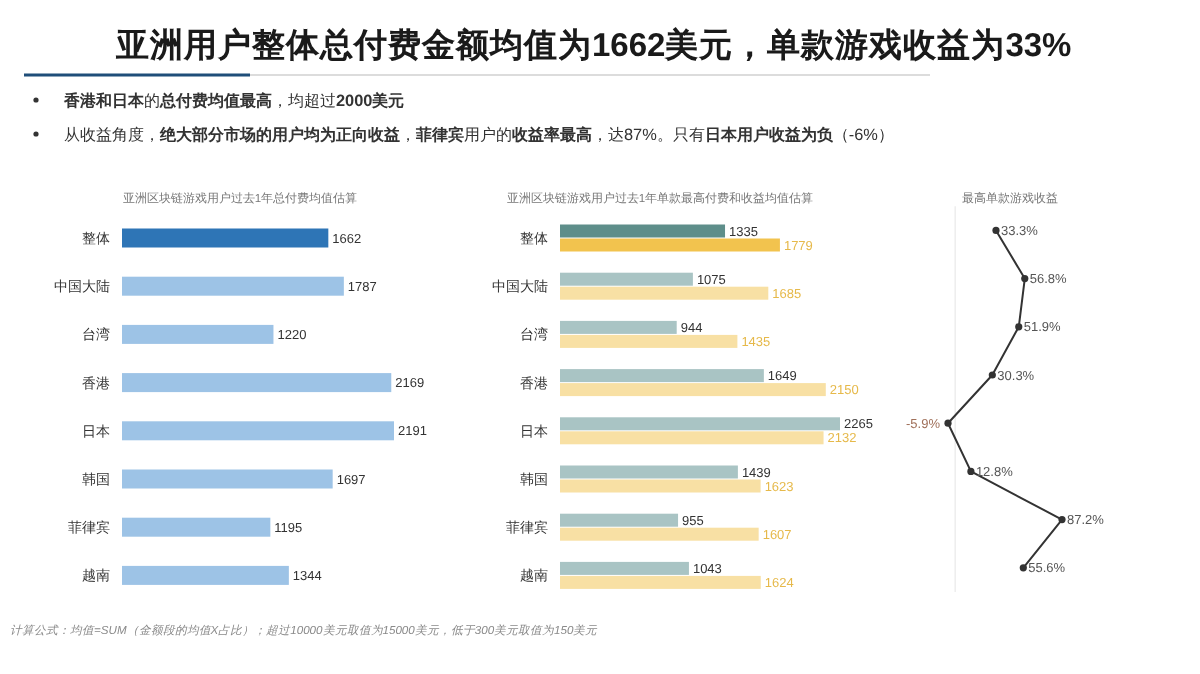  Describe the element at coordinates (593, 45) in the screenshot. I see `text: 亚洲用户整体总付费金额均值为1662美元，单款游戏收益为33%` at that location.